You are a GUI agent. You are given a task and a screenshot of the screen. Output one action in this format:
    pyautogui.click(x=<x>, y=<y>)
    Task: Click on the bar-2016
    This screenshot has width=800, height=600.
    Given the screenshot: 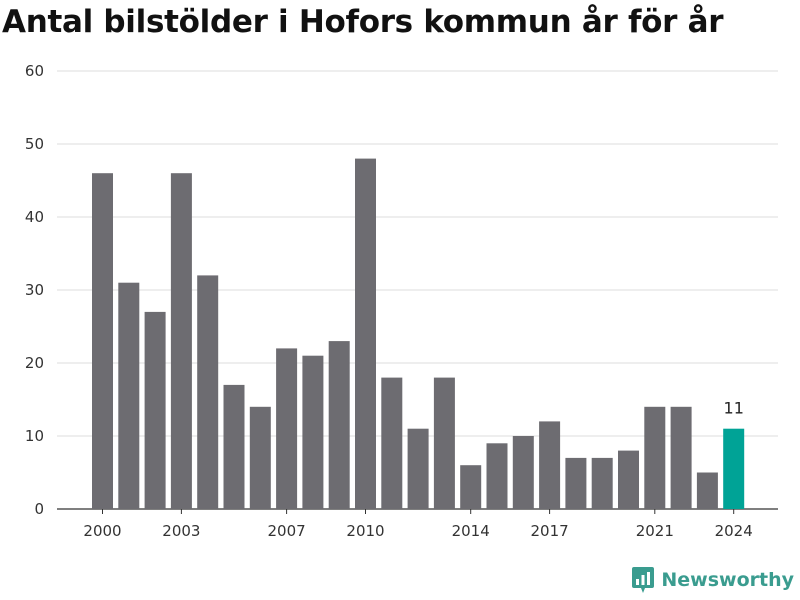 What is the action you would take?
    pyautogui.click(x=523, y=472)
    